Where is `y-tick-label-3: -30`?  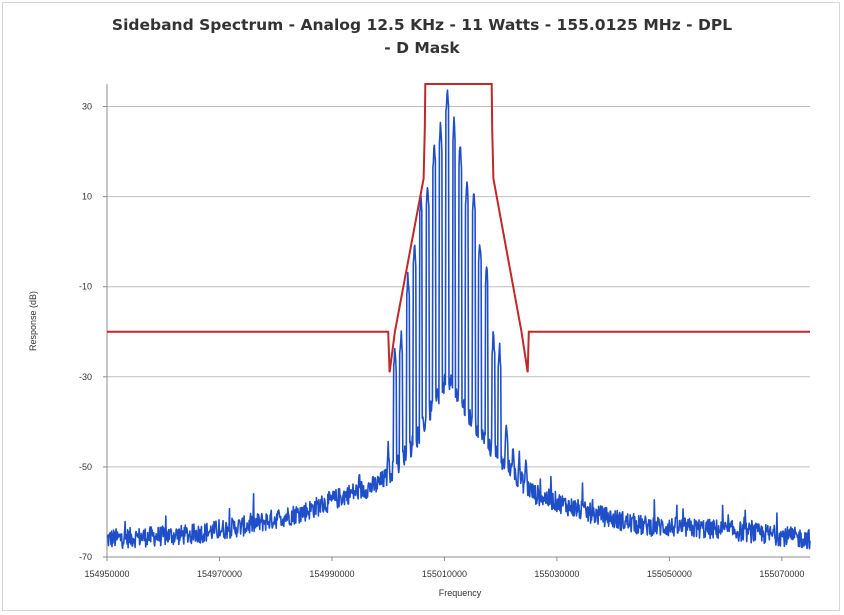
y-tick-label-3: -30 is located at coordinates (85, 377).